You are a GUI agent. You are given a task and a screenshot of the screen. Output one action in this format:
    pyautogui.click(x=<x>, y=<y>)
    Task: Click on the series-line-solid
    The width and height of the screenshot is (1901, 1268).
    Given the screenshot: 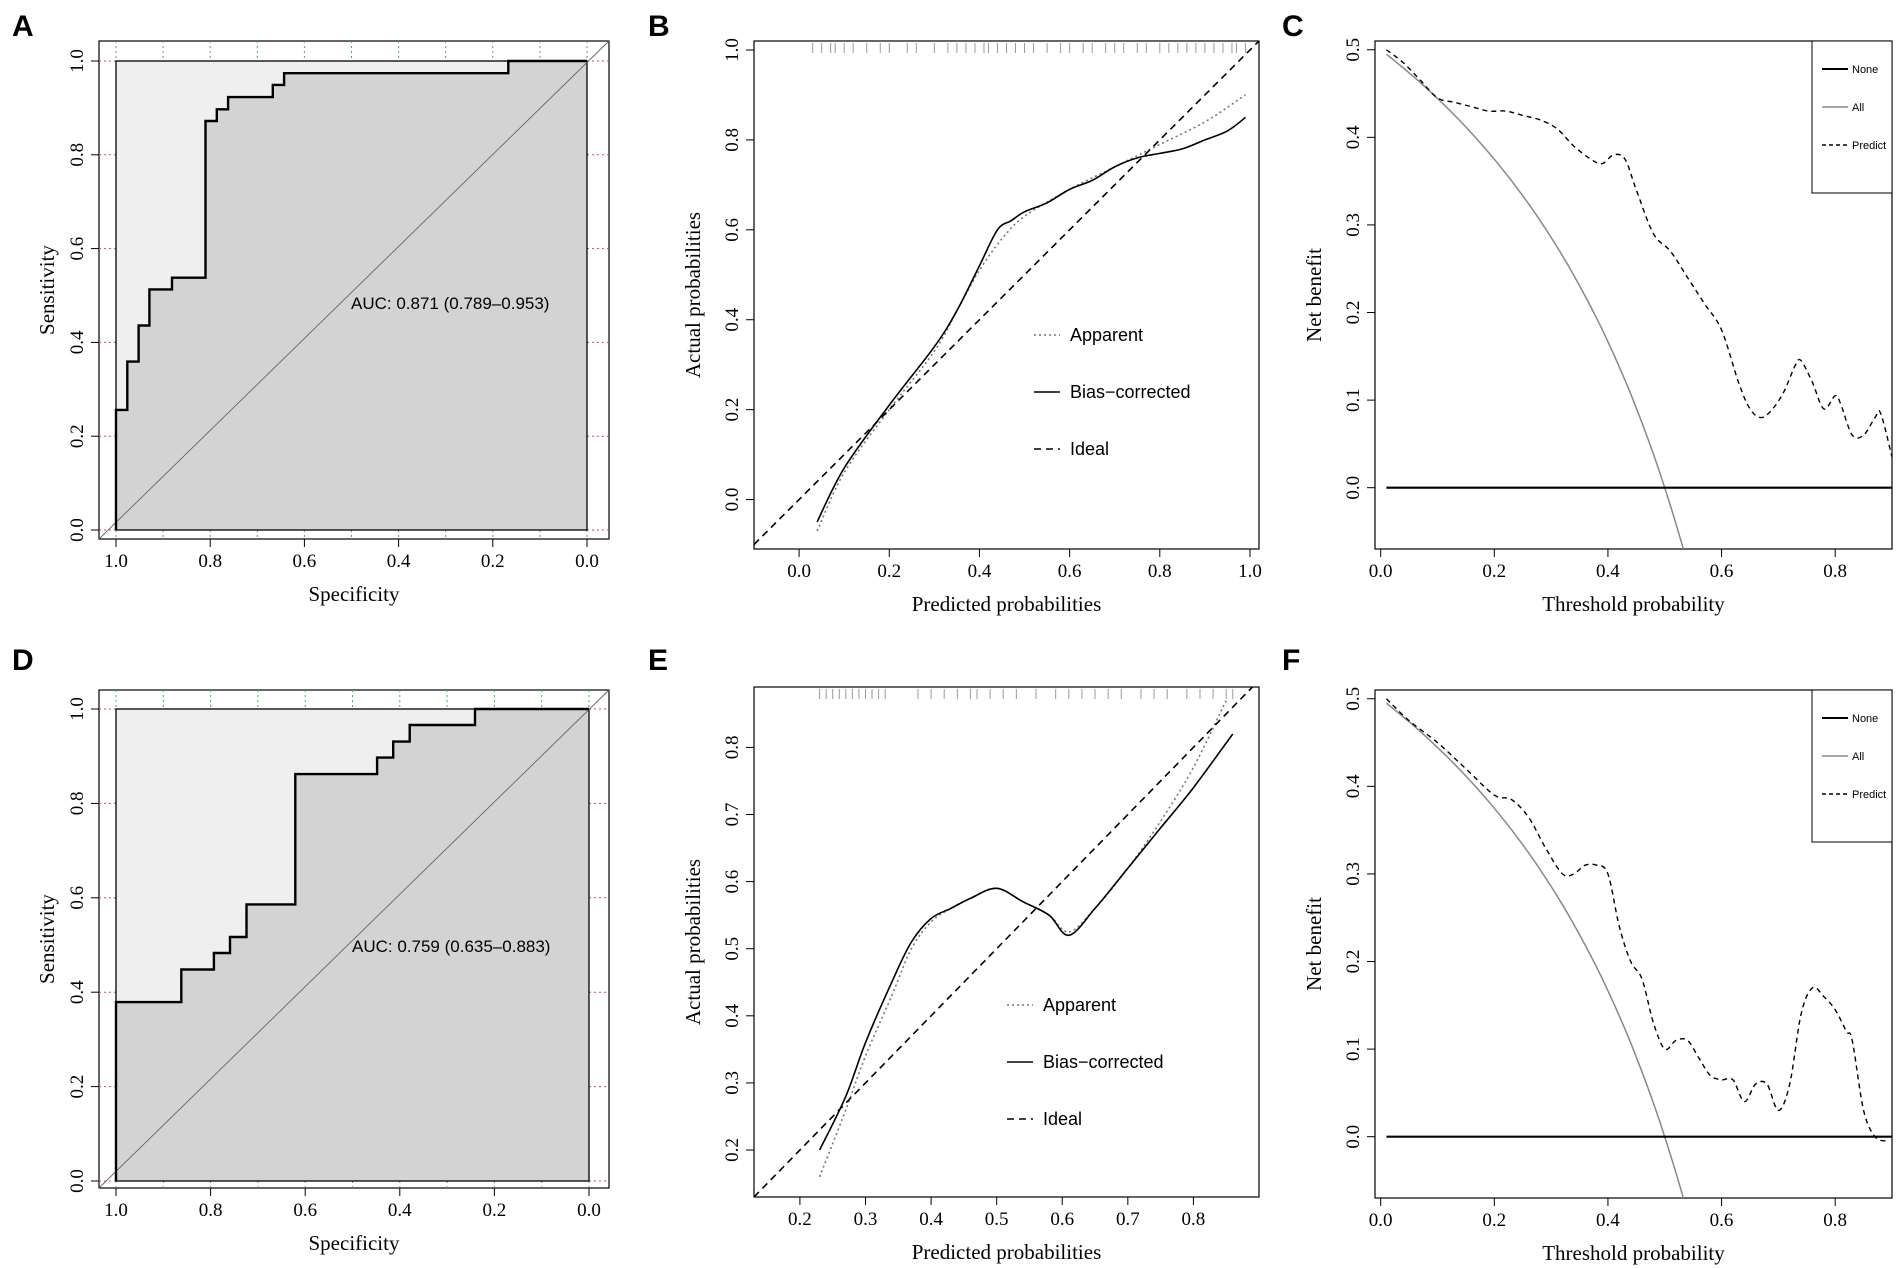 What is the action you would take?
    pyautogui.click(x=1031, y=319)
    